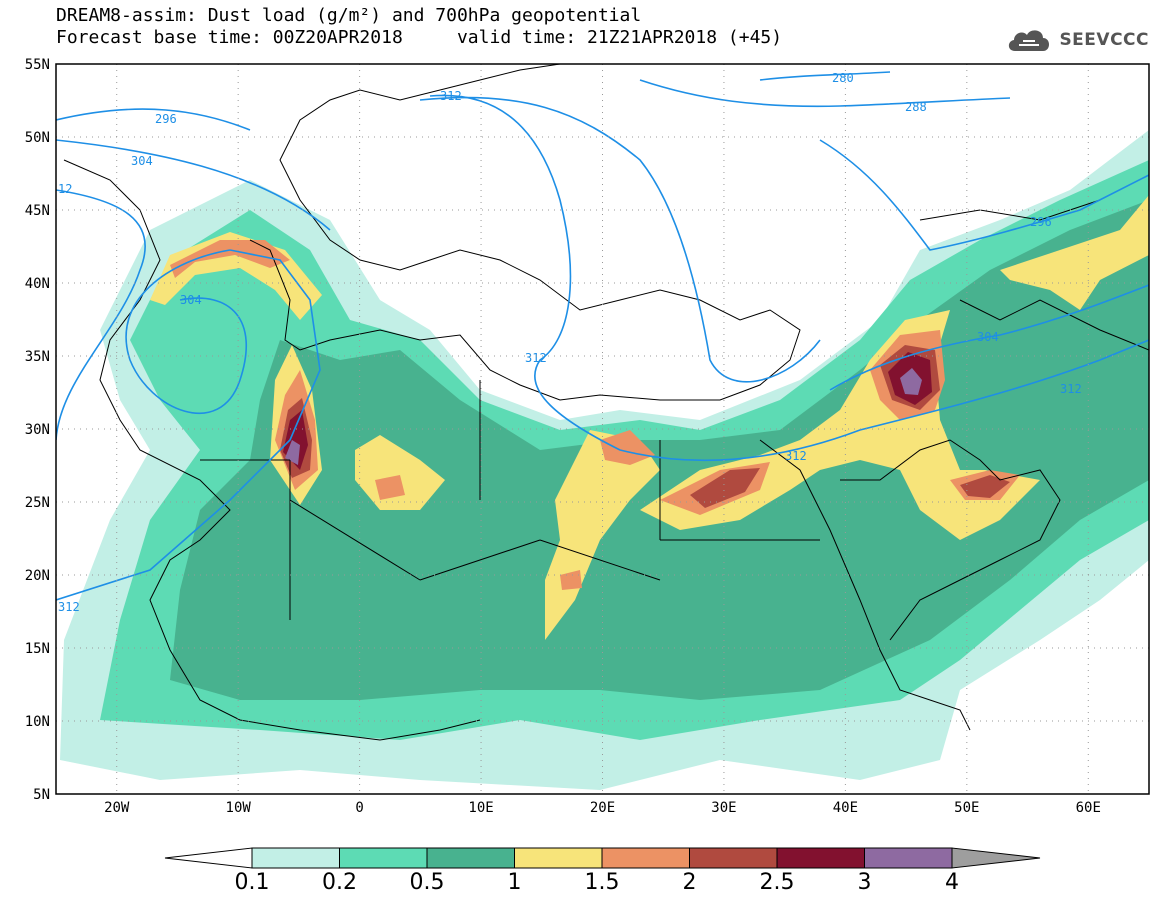 Image resolution: width=1165 pixels, height=907 pixels. I want to click on contour-label: 280, so click(843, 78).